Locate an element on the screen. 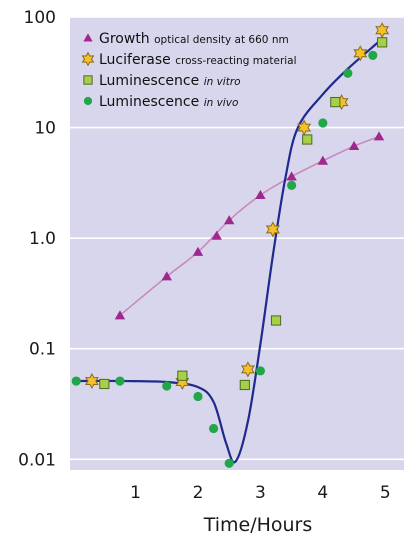  x-tick-label: 4 is located at coordinates (322, 493).